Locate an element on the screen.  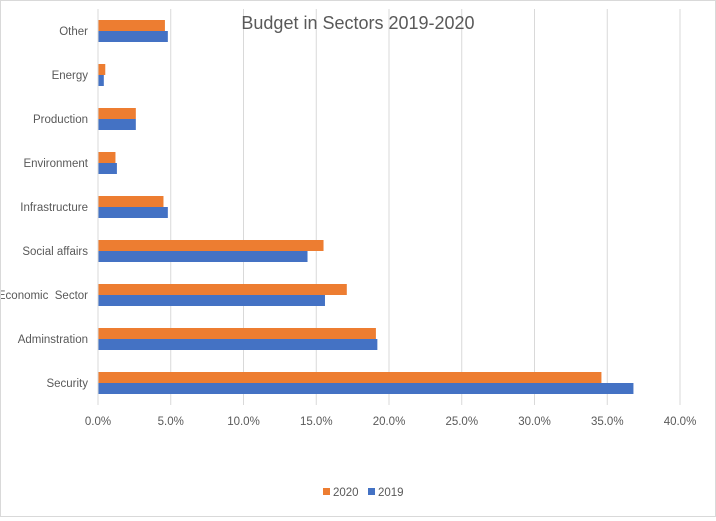
x-tick-label: 0.0% is located at coordinates (98, 422).